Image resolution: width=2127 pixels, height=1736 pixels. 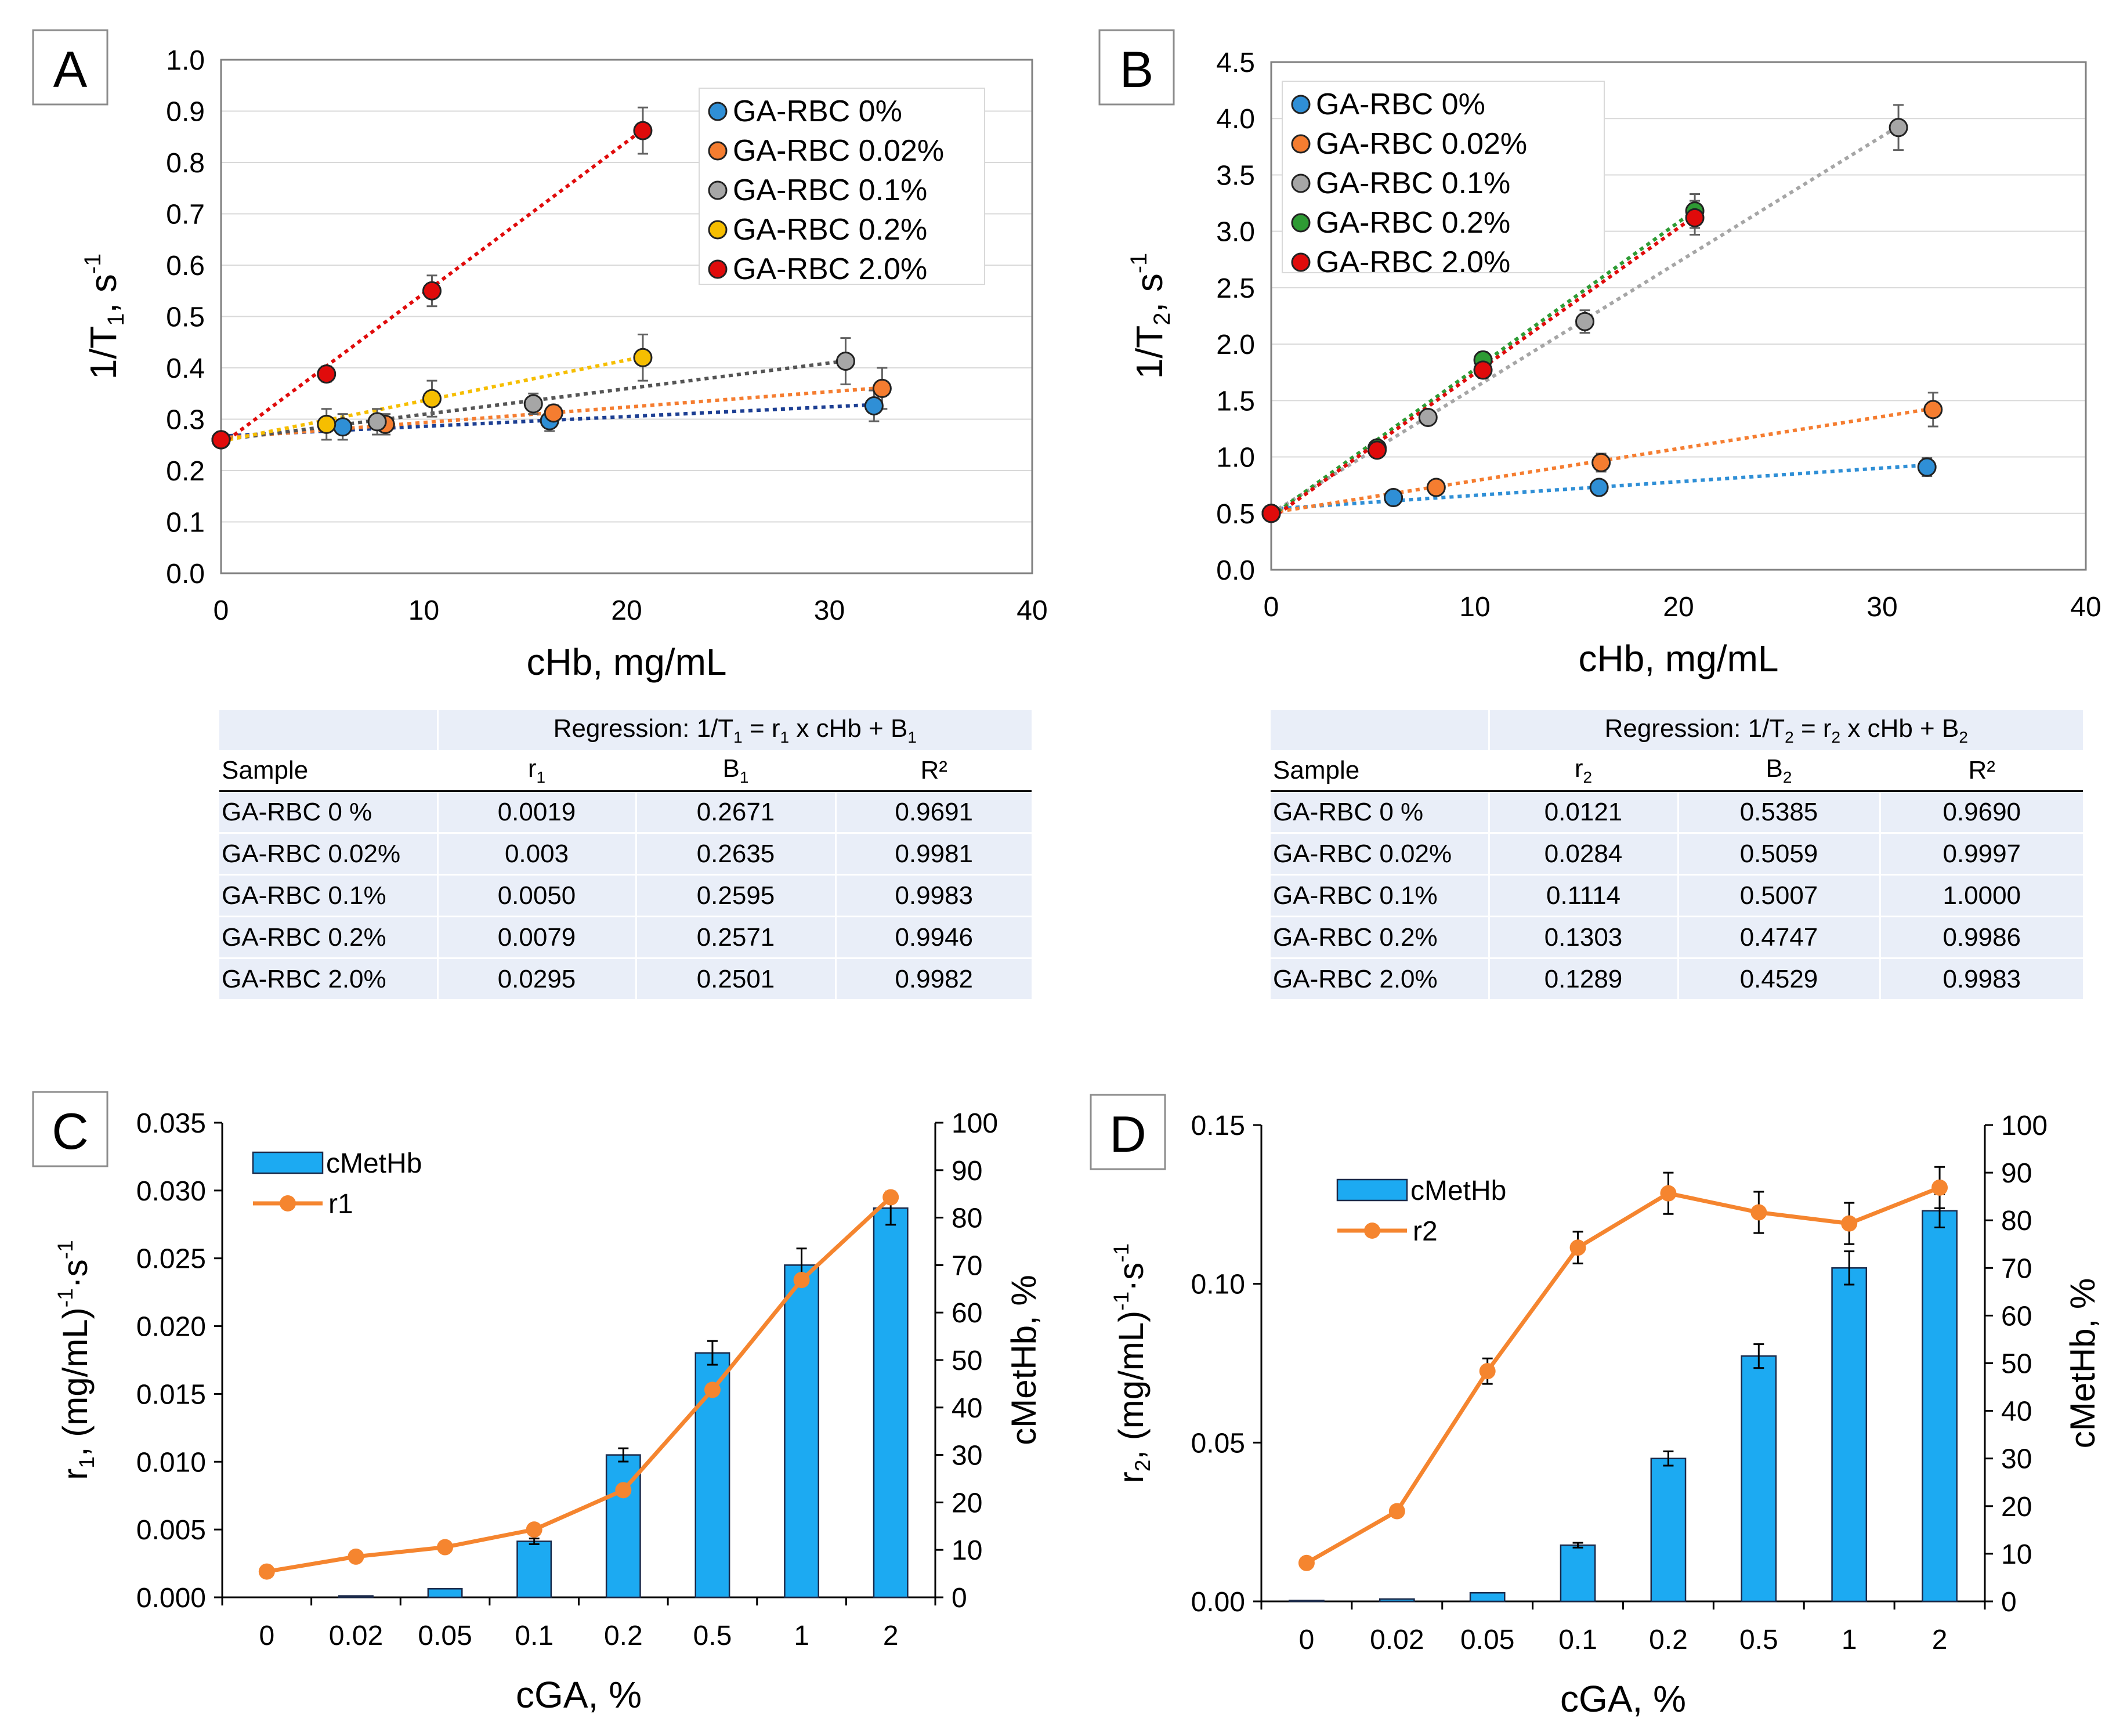 What do you see at coordinates (830, 230) in the screenshot?
I see `legend-label: GA-RBC 0.2%` at bounding box center [830, 230].